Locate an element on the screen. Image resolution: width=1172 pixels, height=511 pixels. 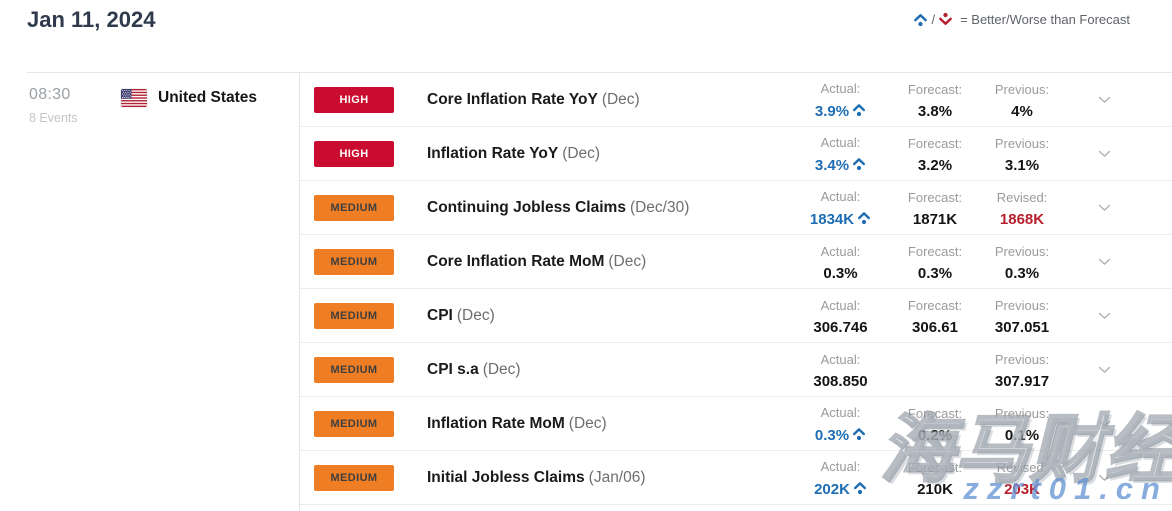
event-title: Core Inflation Rate YoY is located at coordinates (512, 99).